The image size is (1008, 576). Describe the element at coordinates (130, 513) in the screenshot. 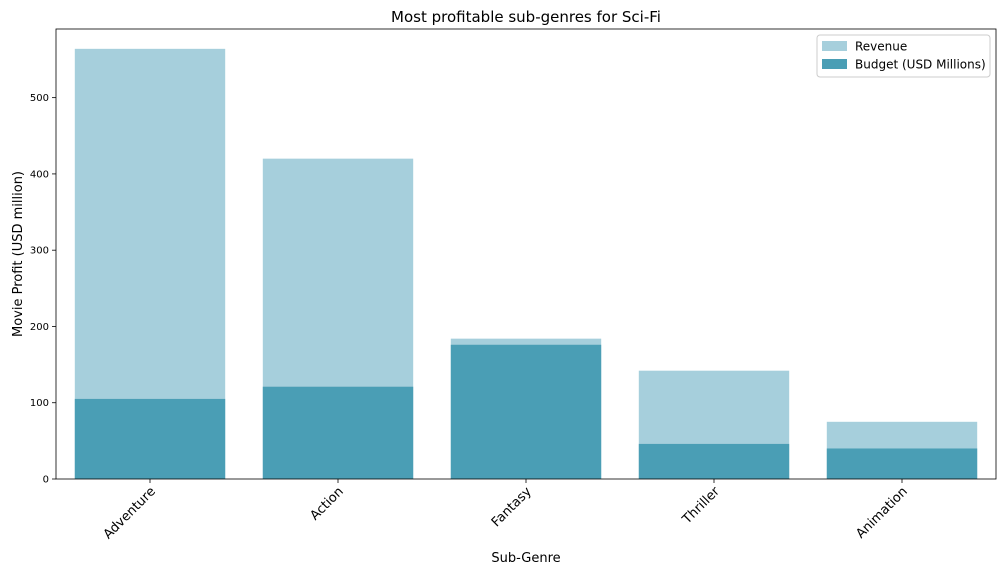

I see `x-tick-label-adventure: Adventure` at that location.